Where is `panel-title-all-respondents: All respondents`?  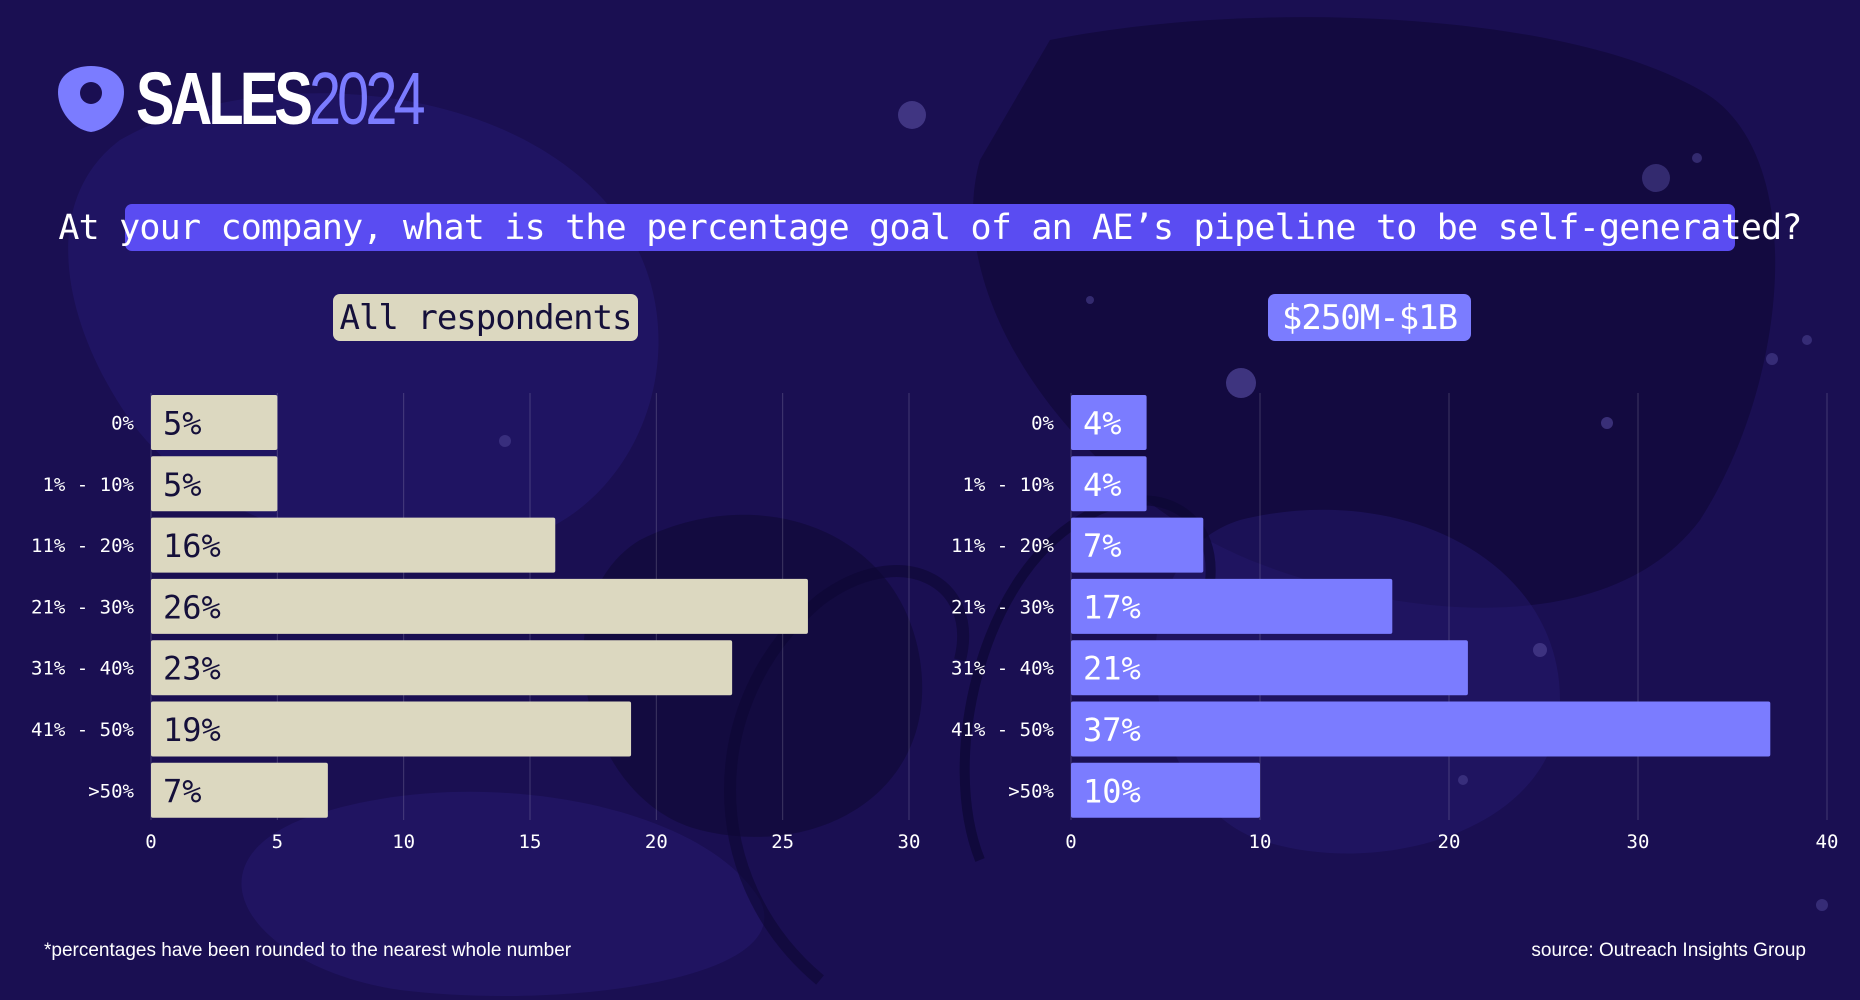
panel-title-all-respondents: All respondents is located at coordinates (485, 317).